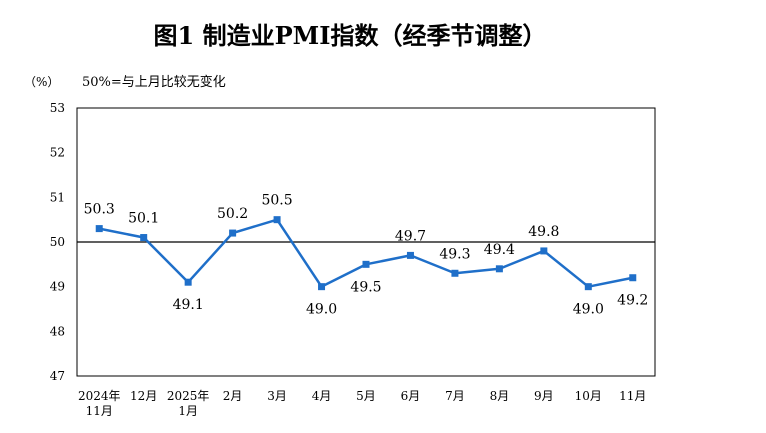 This screenshot has width=766, height=433. Describe the element at coordinates (99, 403) in the screenshot. I see `x-tick-label: 2024年 11月` at that location.